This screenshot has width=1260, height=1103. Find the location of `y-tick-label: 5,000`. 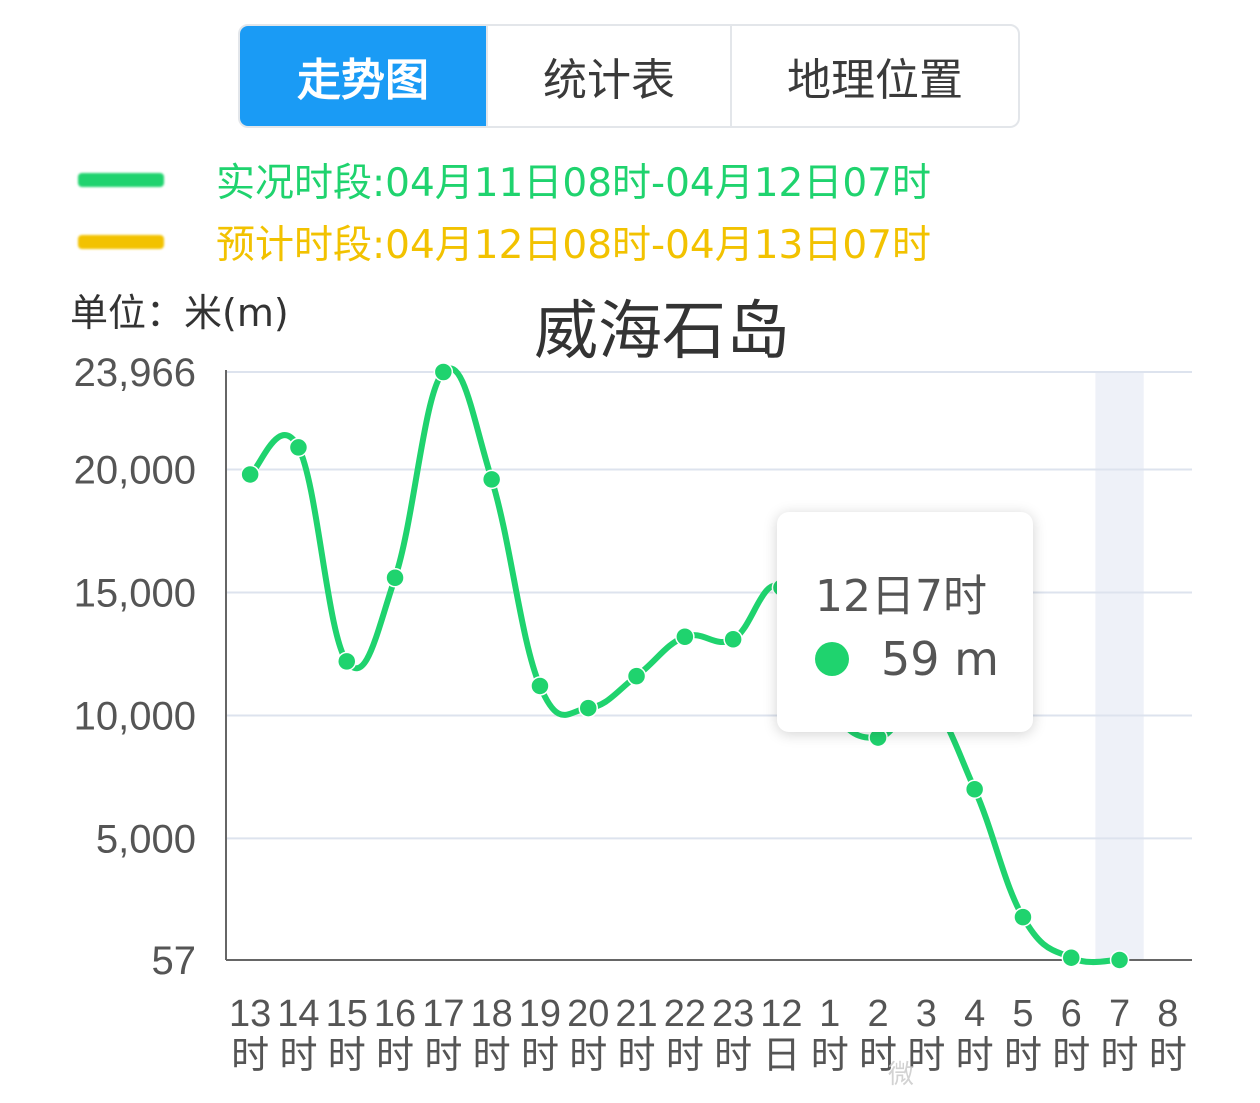

y-tick-label: 5,000 is located at coordinates (146, 839).